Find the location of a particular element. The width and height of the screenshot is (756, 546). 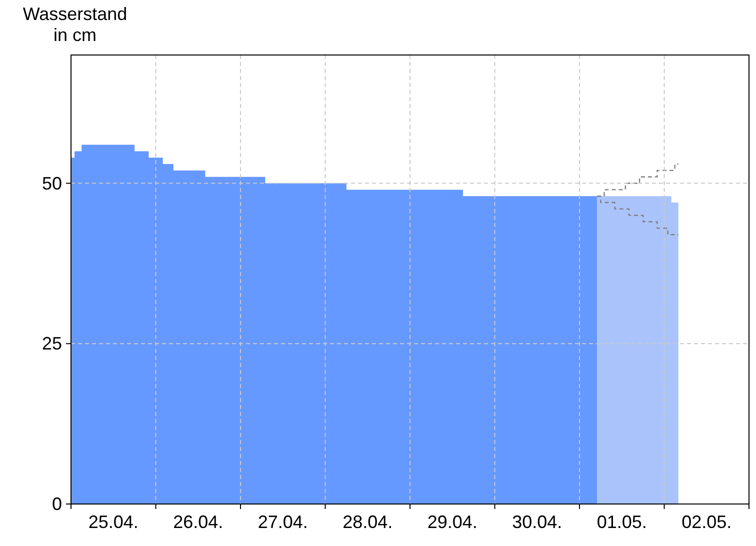

x-tick-label: 01.05. is located at coordinates (621, 522).